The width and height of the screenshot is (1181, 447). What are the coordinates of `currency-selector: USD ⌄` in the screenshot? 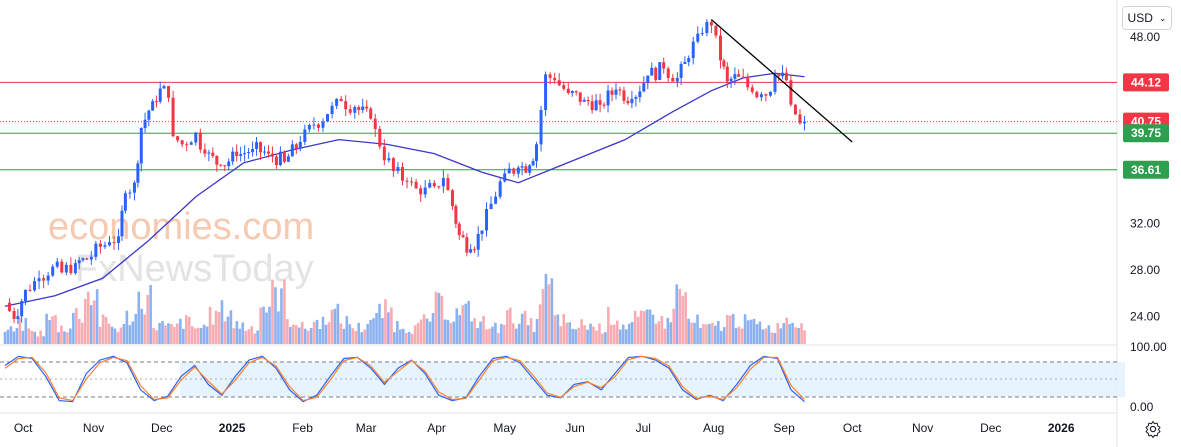 It's located at (1147, 18).